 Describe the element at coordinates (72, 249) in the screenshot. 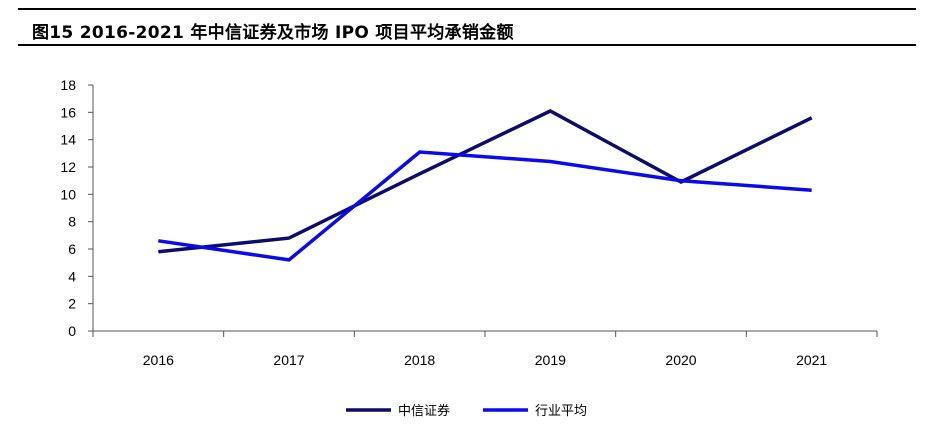

I see `y-tick-label: 6` at that location.